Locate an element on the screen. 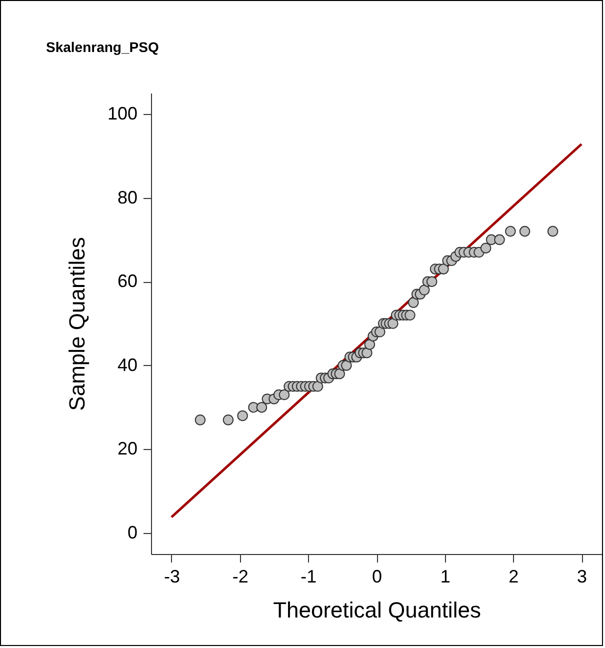 The image size is (605, 648). x-tick-label: -3 is located at coordinates (172, 576).